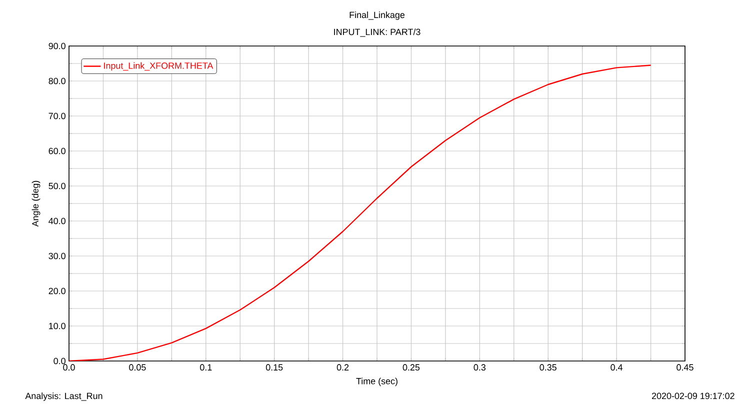 The image size is (742, 411). Describe the element at coordinates (685, 367) in the screenshot. I see `x-tick-label: 0.45` at that location.